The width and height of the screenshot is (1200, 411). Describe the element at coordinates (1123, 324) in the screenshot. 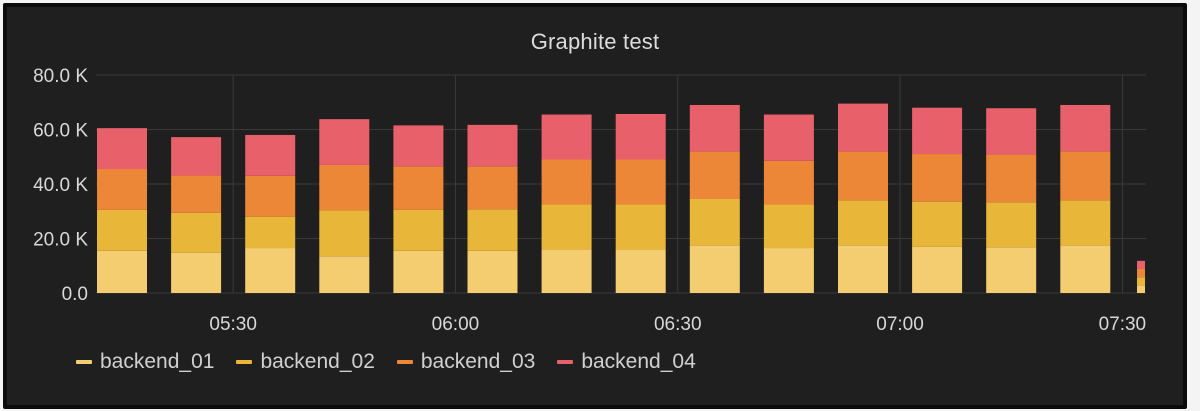

I see `x-tick-label: 07:30` at that location.